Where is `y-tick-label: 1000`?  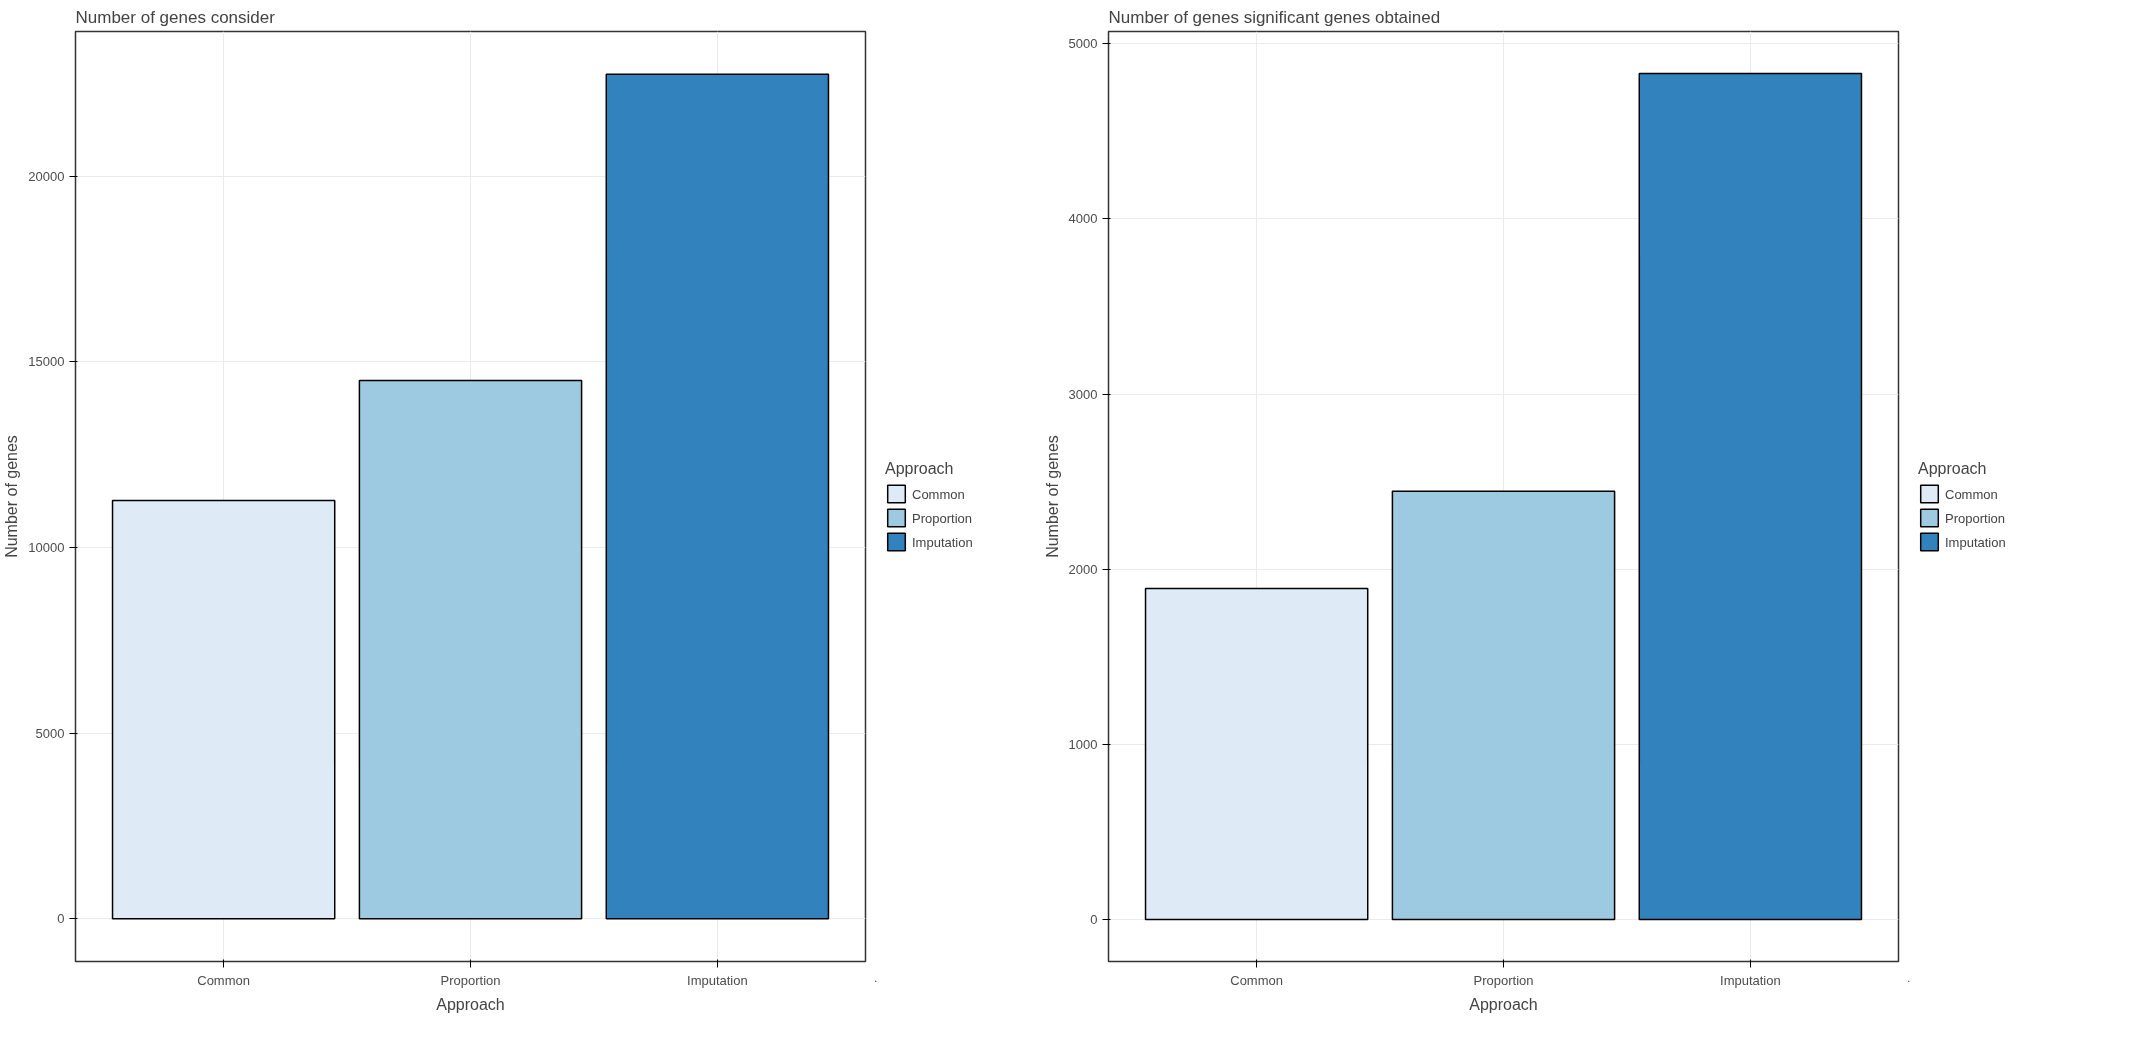
y-tick-label: 1000 is located at coordinates (1083, 744).